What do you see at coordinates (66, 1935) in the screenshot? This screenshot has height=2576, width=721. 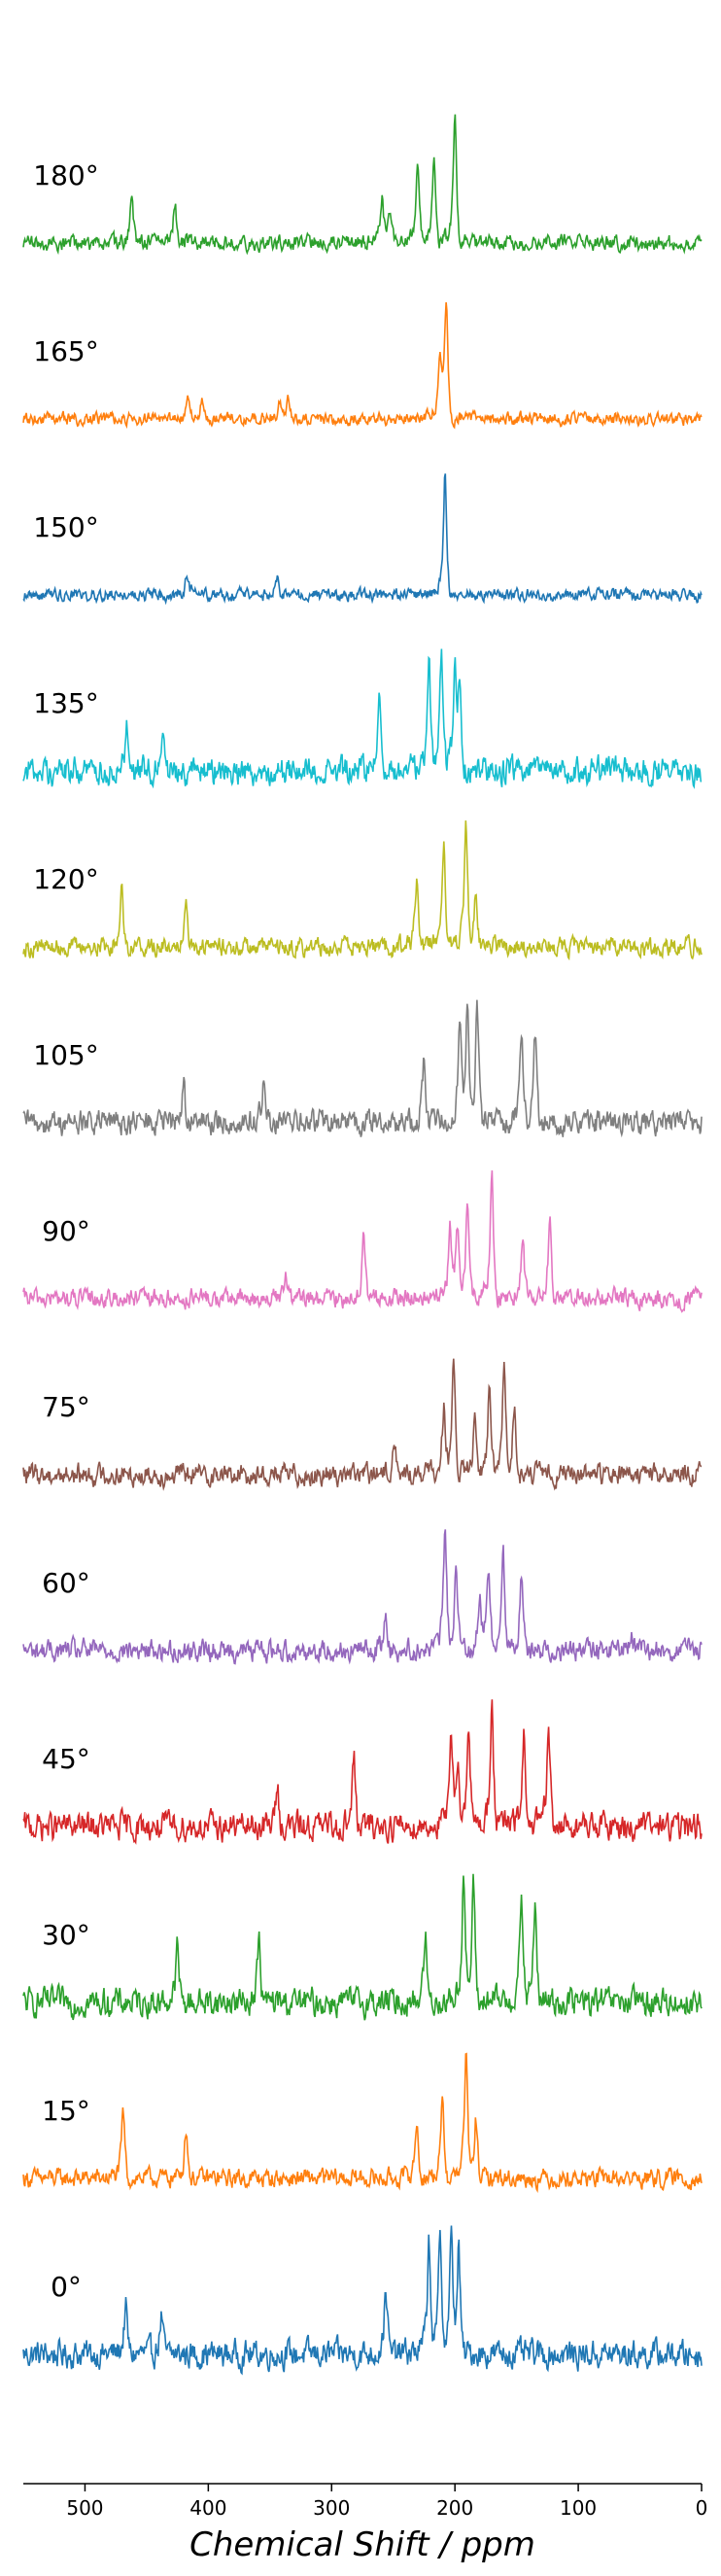 I see `angle-label: 30°` at bounding box center [66, 1935].